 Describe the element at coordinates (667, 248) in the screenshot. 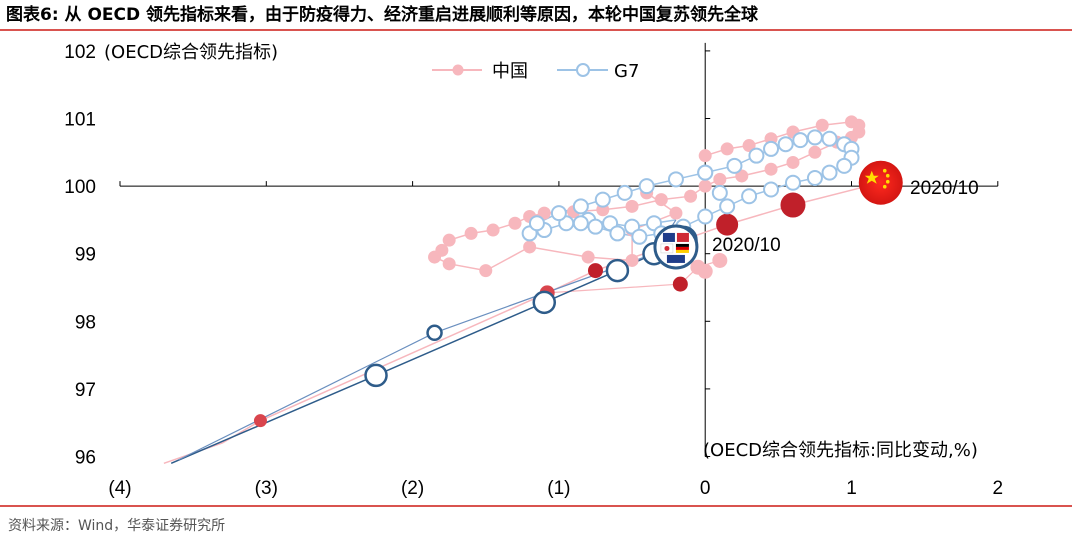

I see `jp-flag-dot` at that location.